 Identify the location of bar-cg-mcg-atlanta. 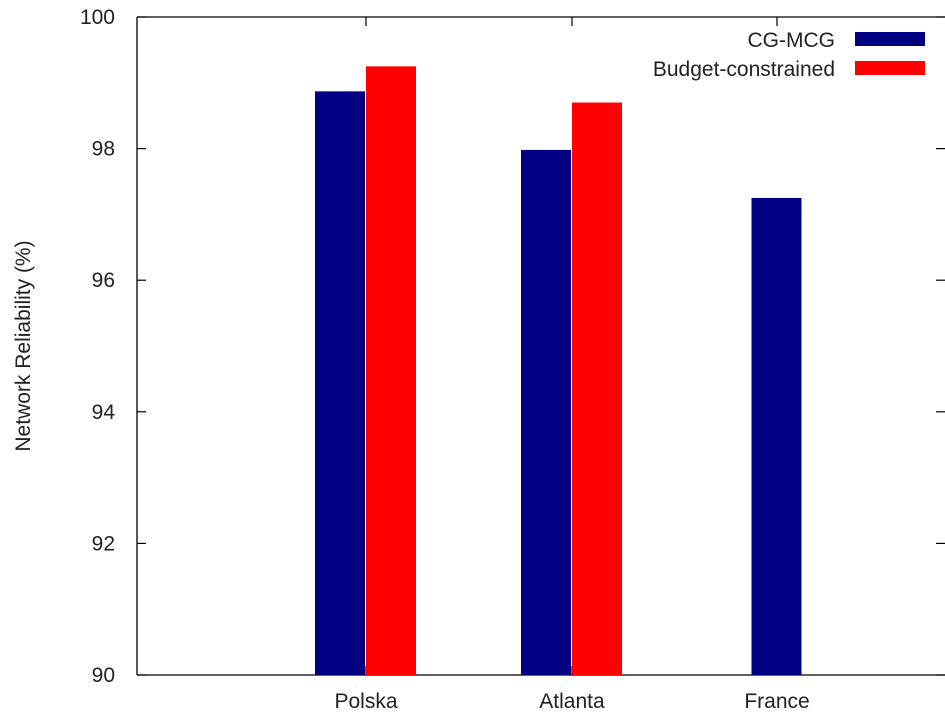
(546, 412).